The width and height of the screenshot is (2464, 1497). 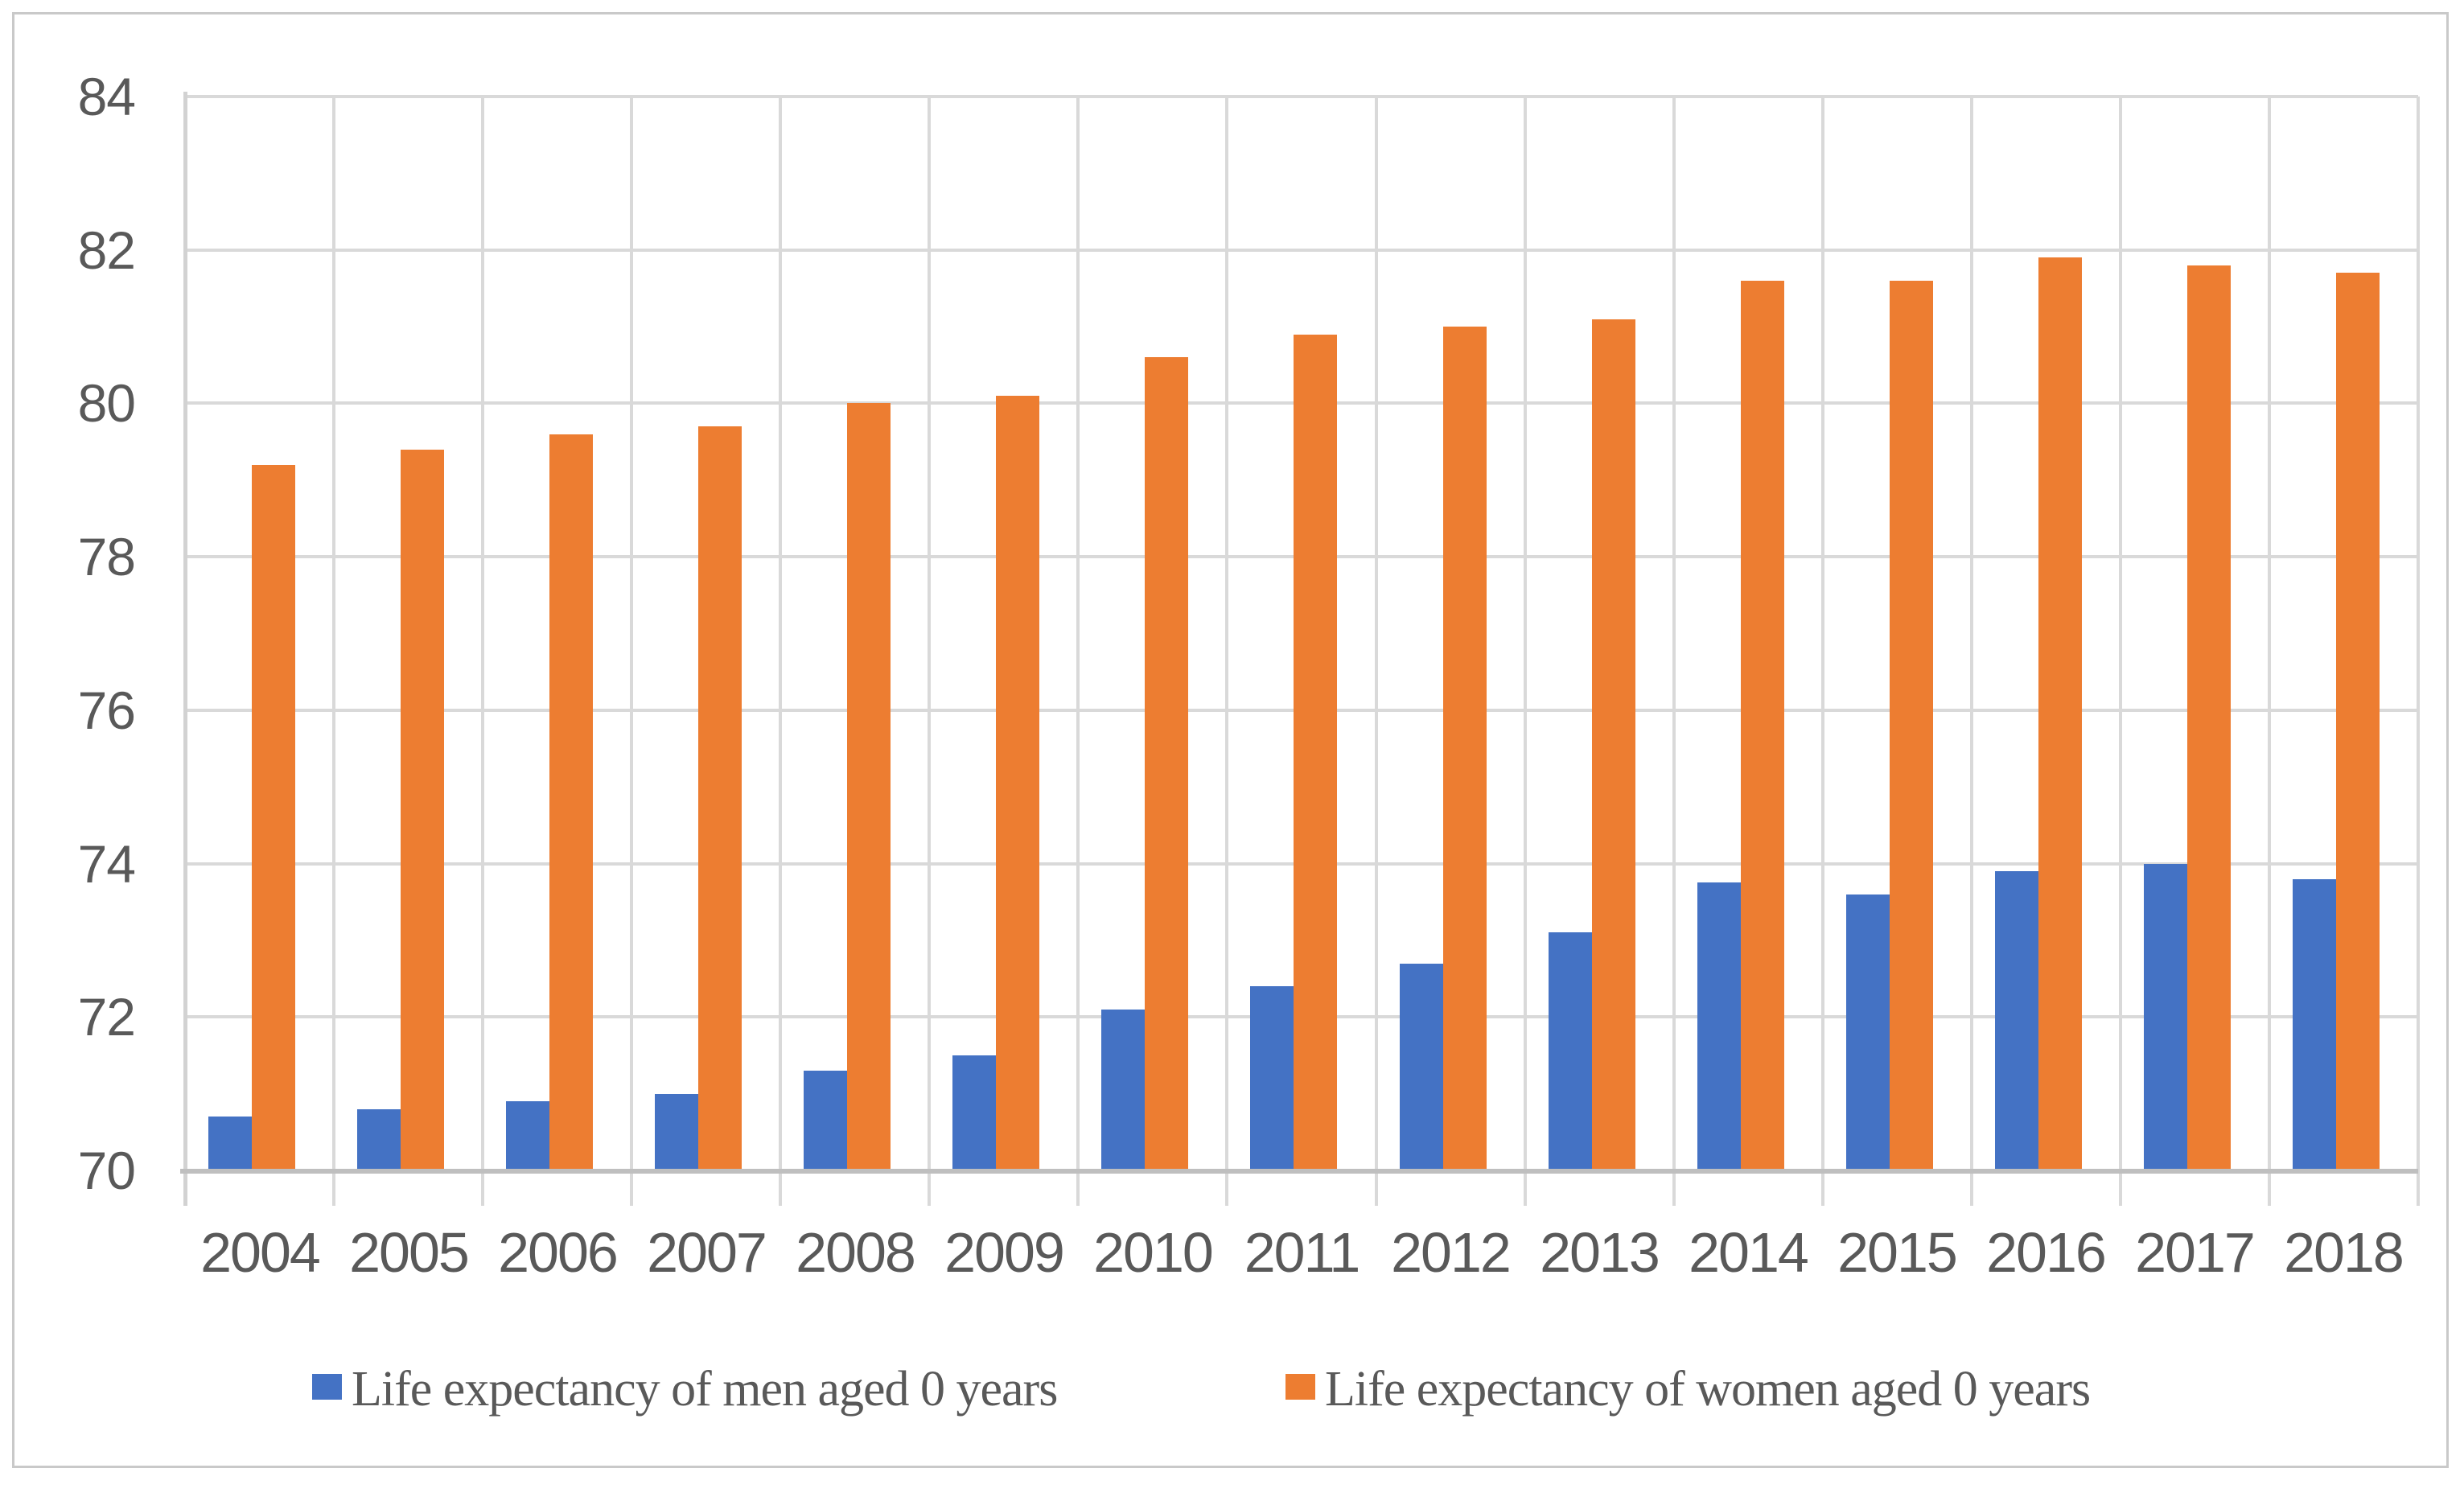 I want to click on bar-women-2014, so click(x=1762, y=725).